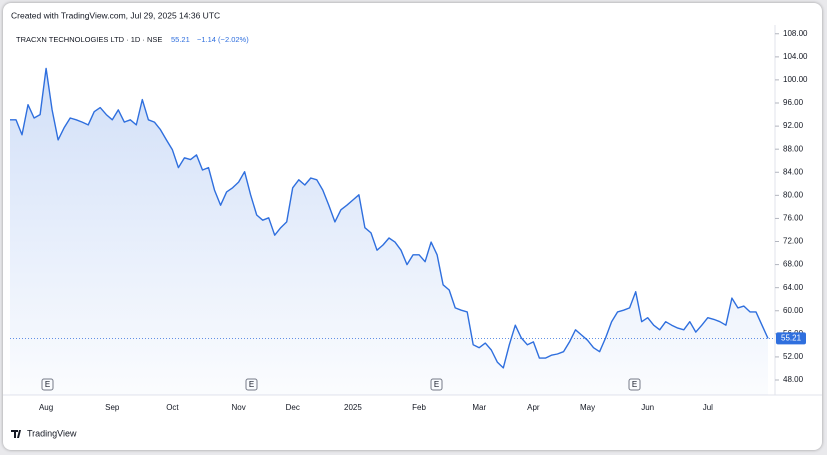  What do you see at coordinates (353, 407) in the screenshot?
I see `x-tick-label: 2025` at bounding box center [353, 407].